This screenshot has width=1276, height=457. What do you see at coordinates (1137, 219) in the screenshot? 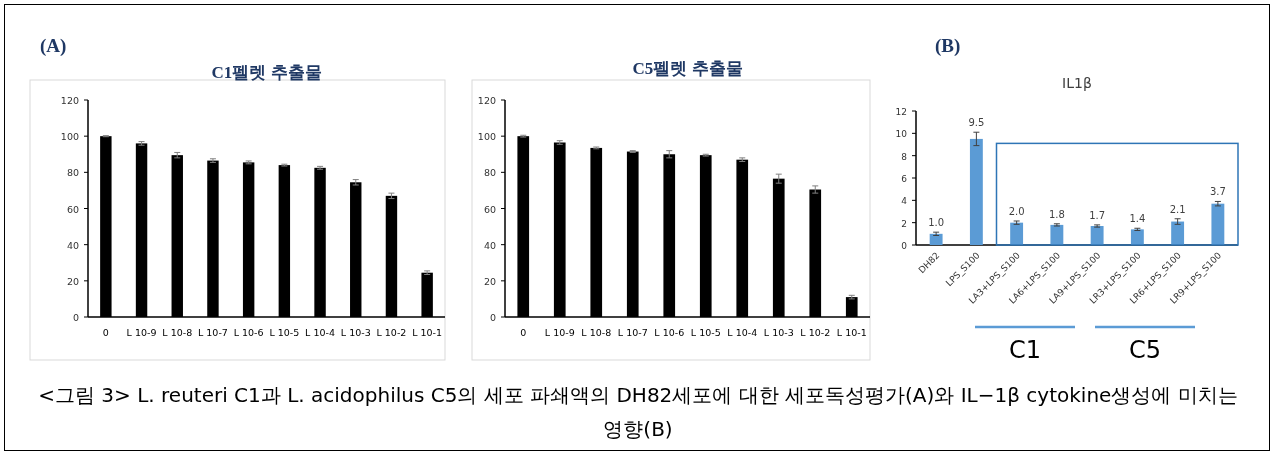
I see `data-label: 1.4` at bounding box center [1137, 219].